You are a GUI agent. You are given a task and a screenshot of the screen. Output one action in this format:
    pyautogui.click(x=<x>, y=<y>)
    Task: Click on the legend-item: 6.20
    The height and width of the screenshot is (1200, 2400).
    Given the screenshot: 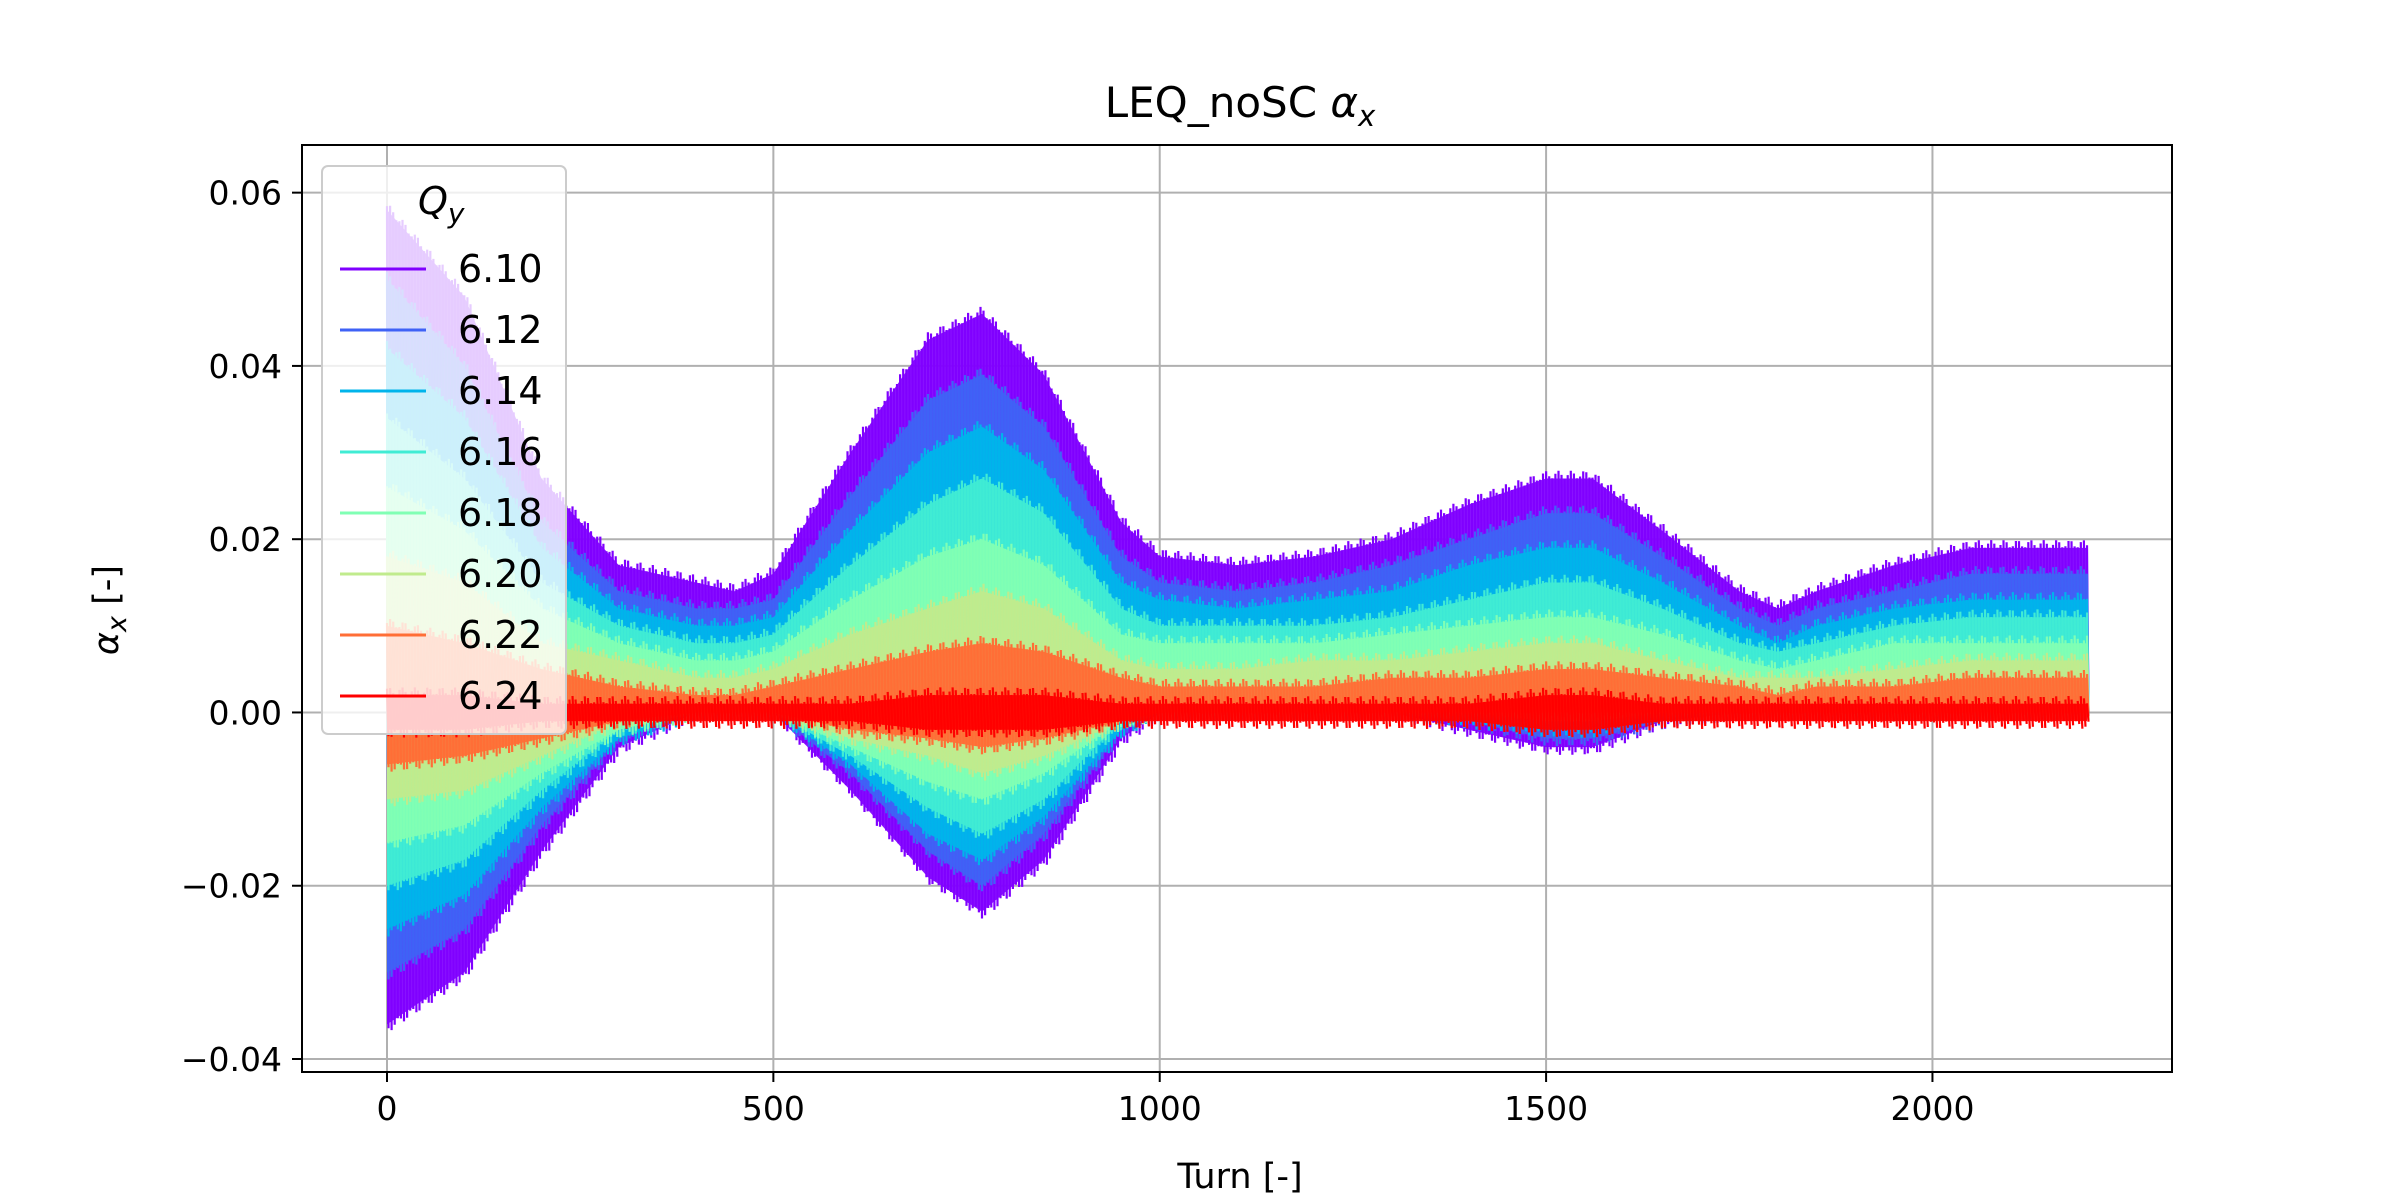 What is the action you would take?
    pyautogui.click(x=441, y=574)
    